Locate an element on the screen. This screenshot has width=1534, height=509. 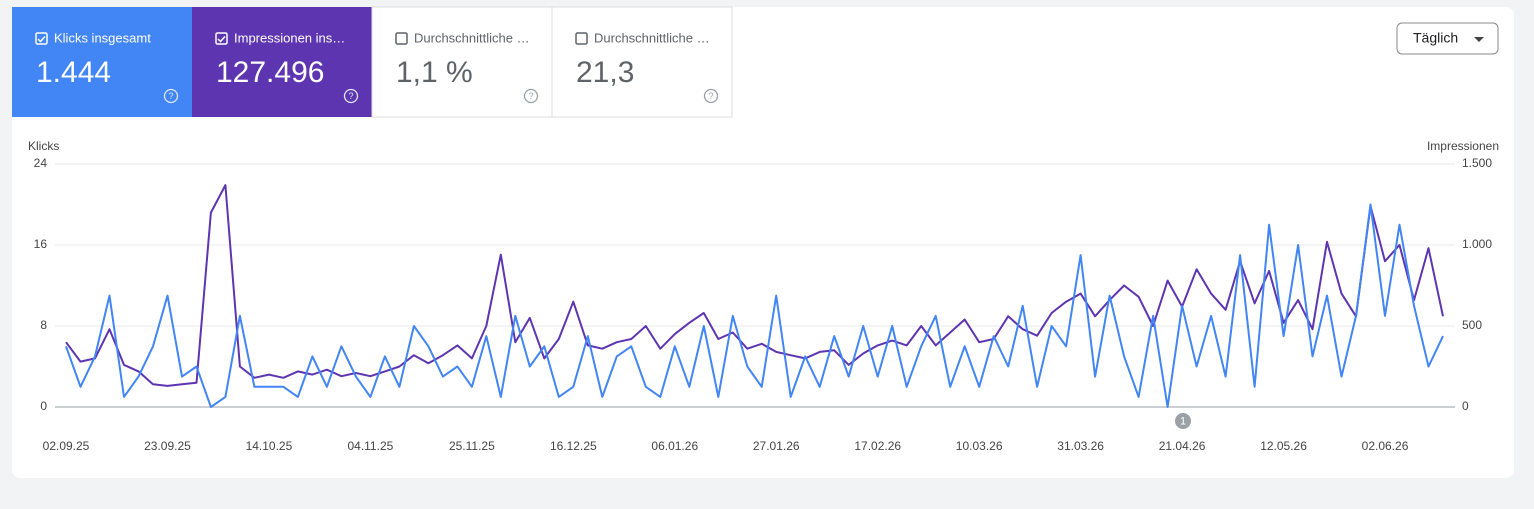
y2-axis-title: Impressionen is located at coordinates (1463, 146).